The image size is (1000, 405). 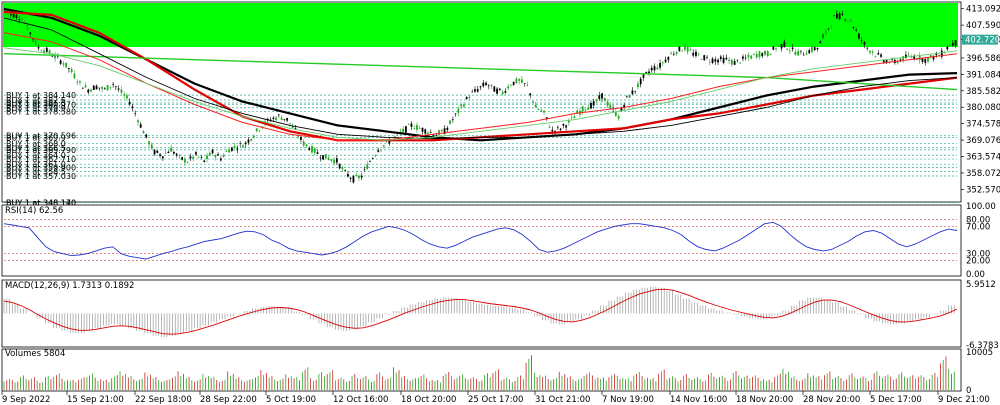 I want to click on price-tick-label: 369.076, so click(x=983, y=141).